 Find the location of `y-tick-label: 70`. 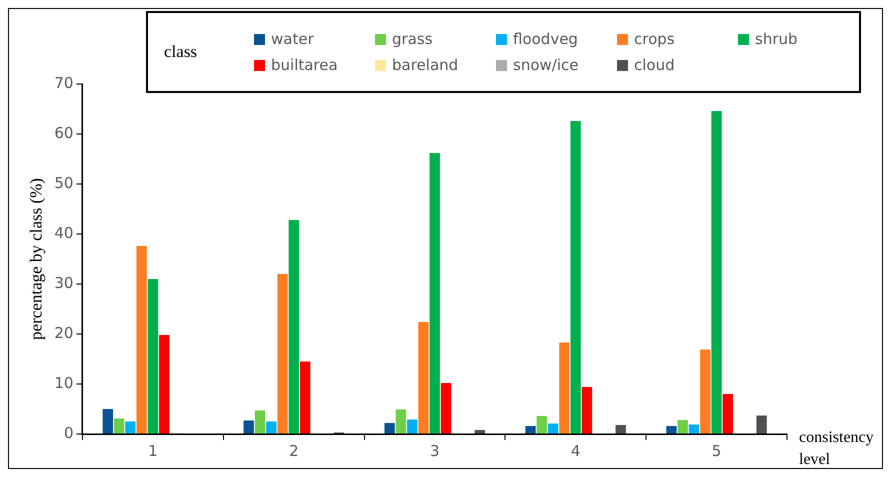

y-tick-label: 70 is located at coordinates (64, 83).